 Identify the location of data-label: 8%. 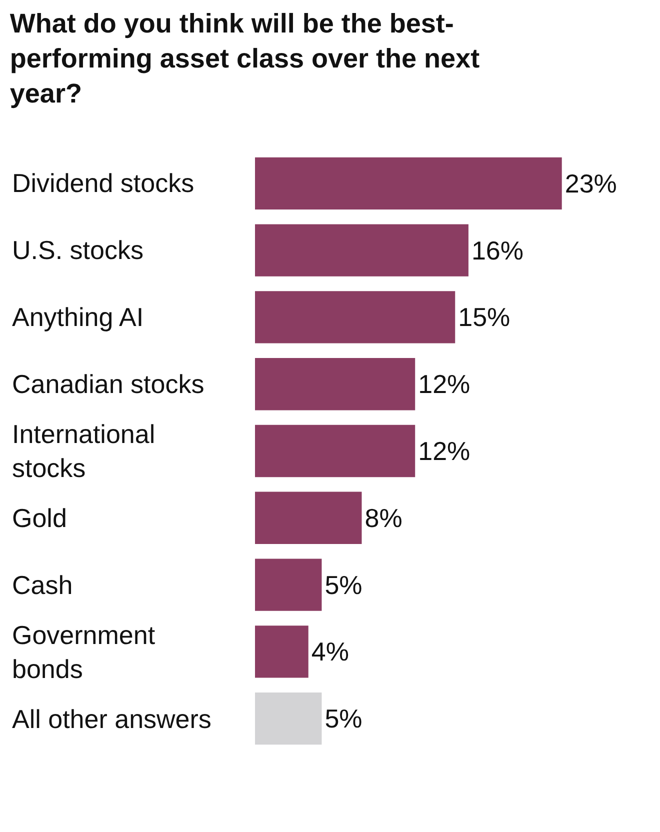
(383, 517).